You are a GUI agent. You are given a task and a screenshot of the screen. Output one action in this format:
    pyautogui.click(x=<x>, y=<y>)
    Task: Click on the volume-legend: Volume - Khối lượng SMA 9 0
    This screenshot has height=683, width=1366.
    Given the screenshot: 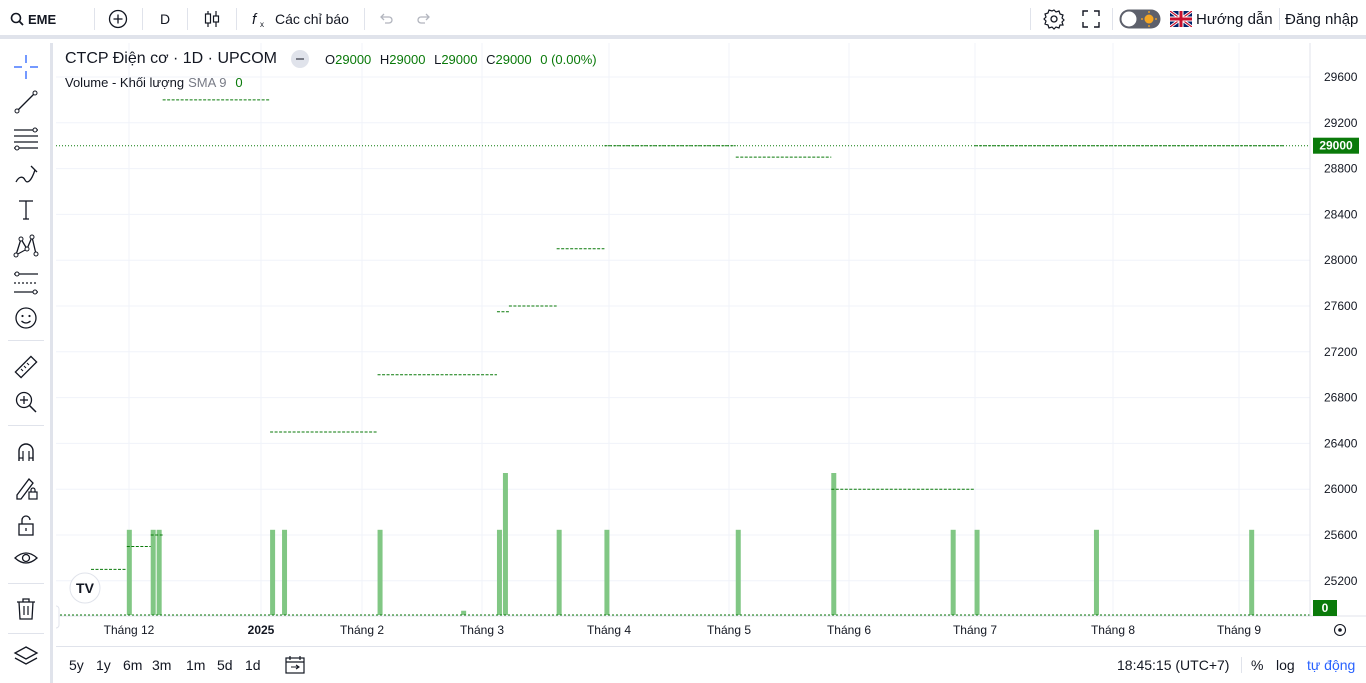 What is the action you would take?
    pyautogui.click(x=154, y=82)
    